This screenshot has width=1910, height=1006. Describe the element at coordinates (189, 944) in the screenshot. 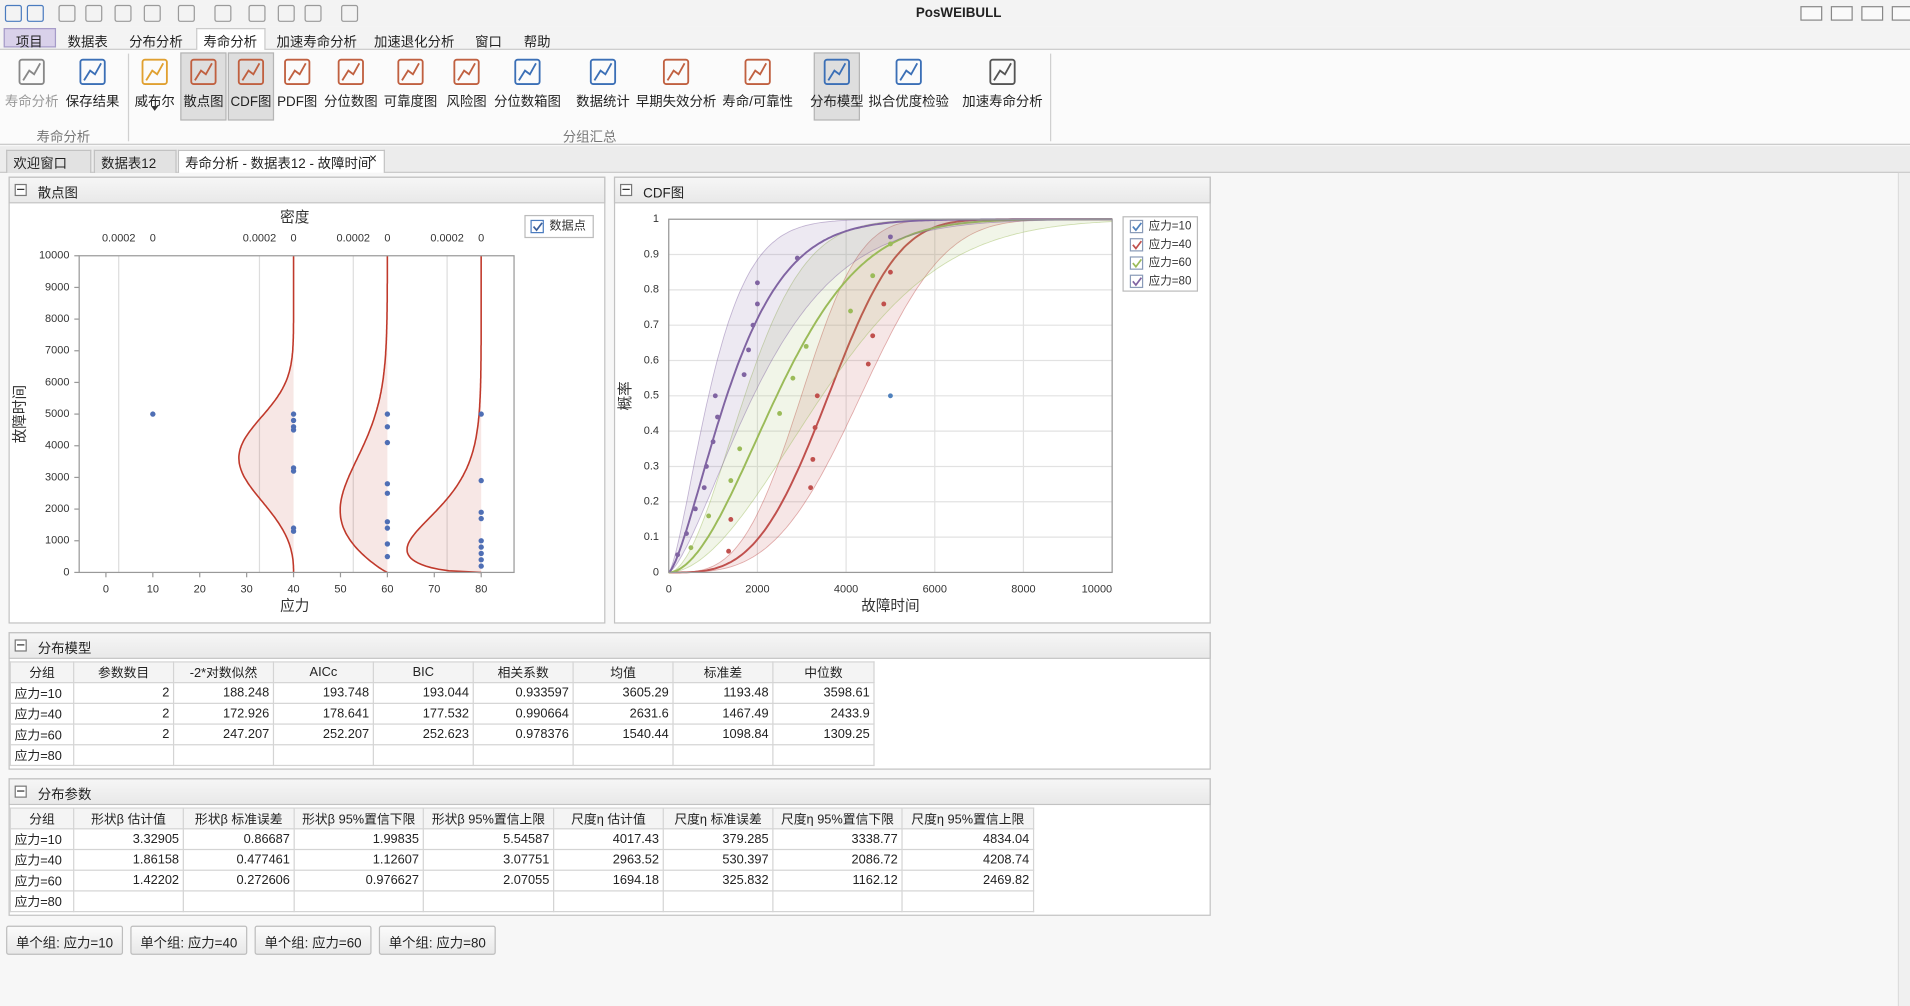

I see `group-button-label: 单个组: 应力=40` at that location.